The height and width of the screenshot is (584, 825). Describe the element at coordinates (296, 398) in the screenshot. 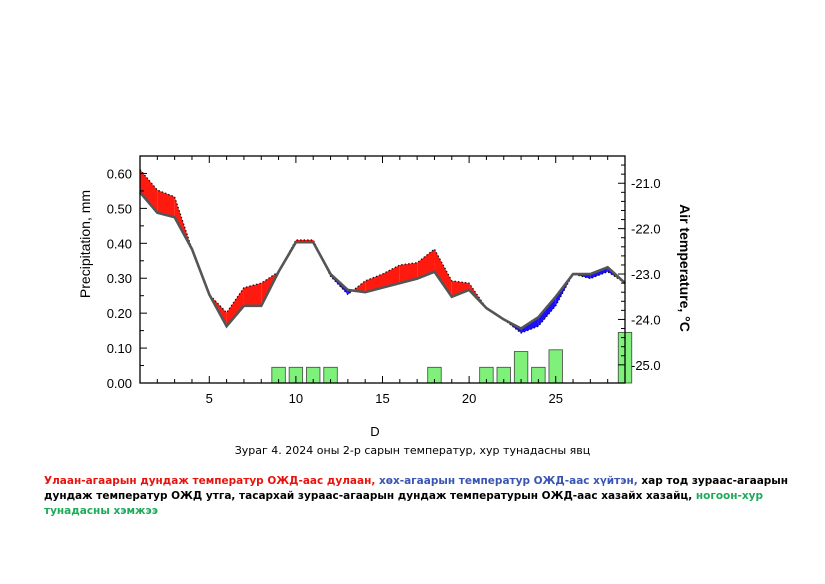

I see `x-tick-label: 10` at that location.